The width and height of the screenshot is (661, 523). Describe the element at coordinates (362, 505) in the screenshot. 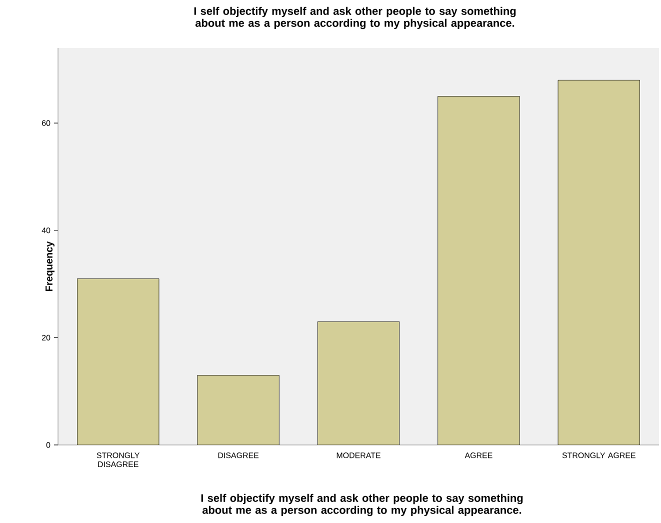

I see `x-axis-title: I self objectify myself and ask other people to say something about me as a person according to my physical appearance.` at that location.